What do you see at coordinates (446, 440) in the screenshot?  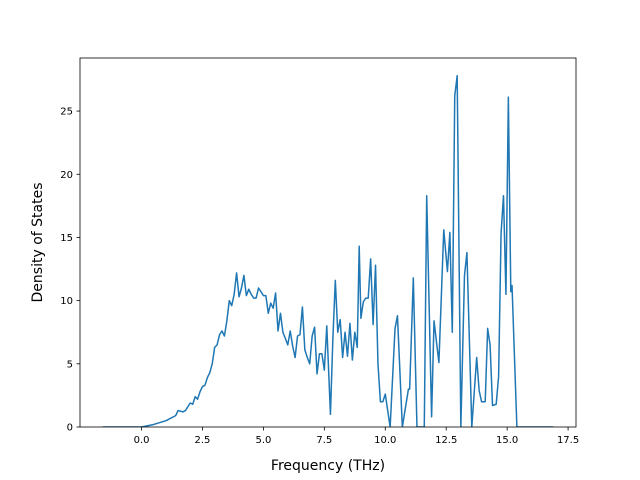 I see `x-tick-label: 12.5` at bounding box center [446, 440].